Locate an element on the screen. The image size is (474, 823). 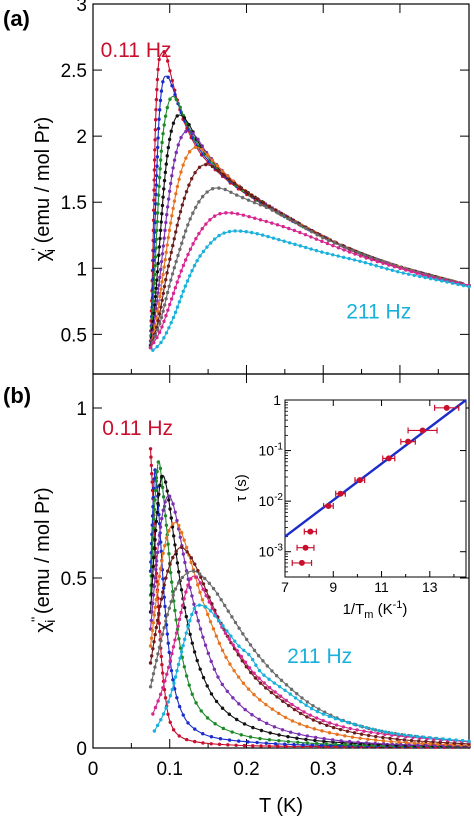
inset-xtick-label: 13 is located at coordinates (430, 587).